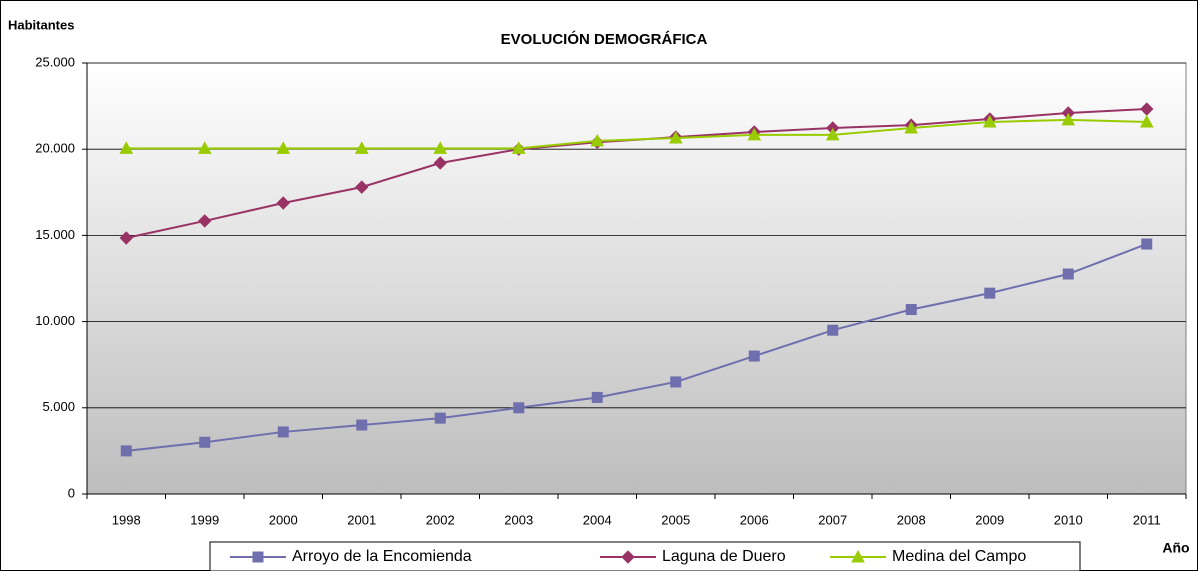 The height and width of the screenshot is (571, 1198). I want to click on y-tick-label: 0, so click(71, 492).